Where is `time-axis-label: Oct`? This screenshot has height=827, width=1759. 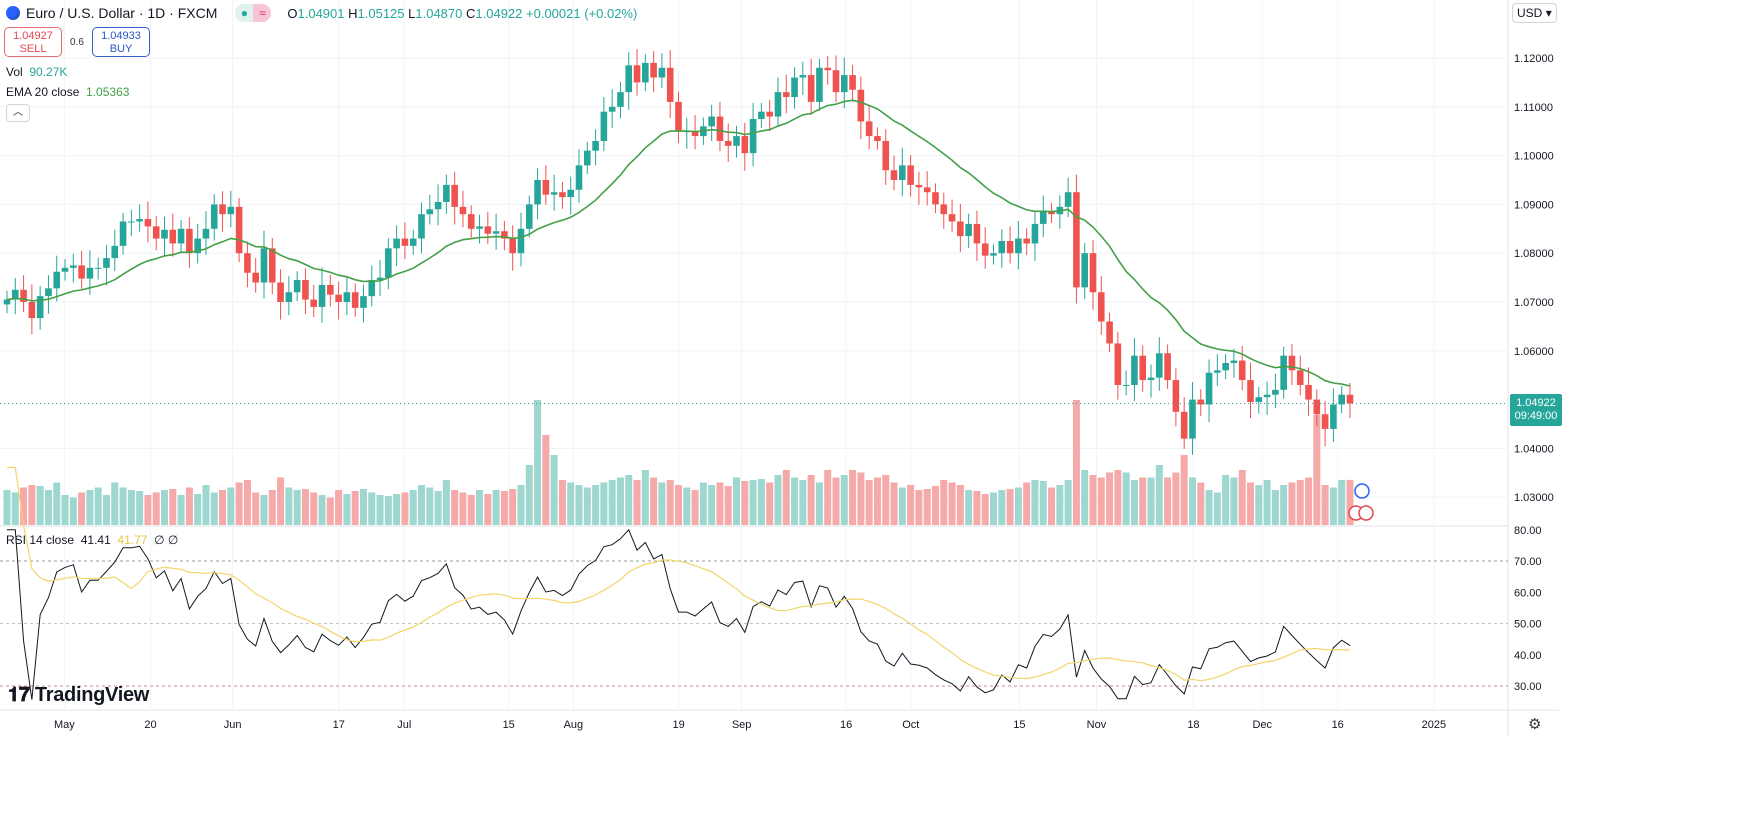 time-axis-label: Oct is located at coordinates (910, 725).